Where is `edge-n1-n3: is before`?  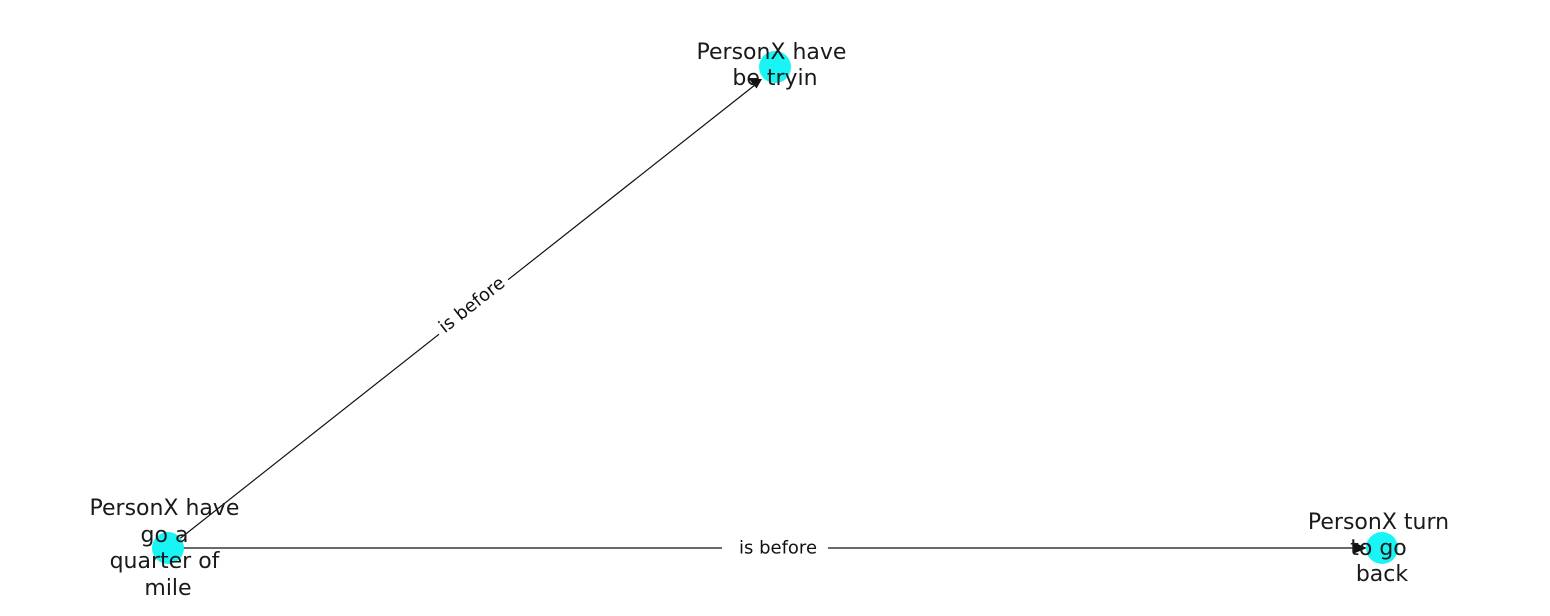 edge-n1-n3: is before is located at coordinates (767, 548).